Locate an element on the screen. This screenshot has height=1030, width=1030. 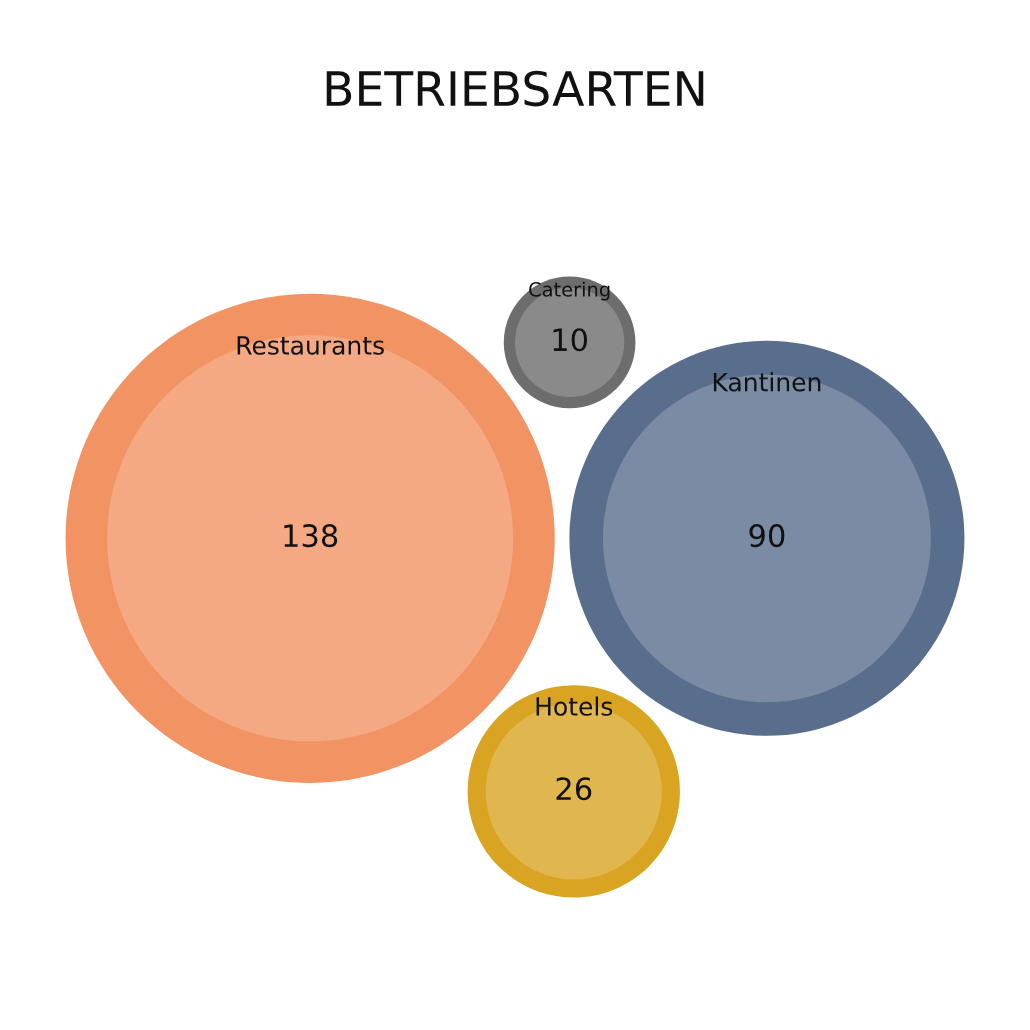
category-label: Restaurants is located at coordinates (310, 345).